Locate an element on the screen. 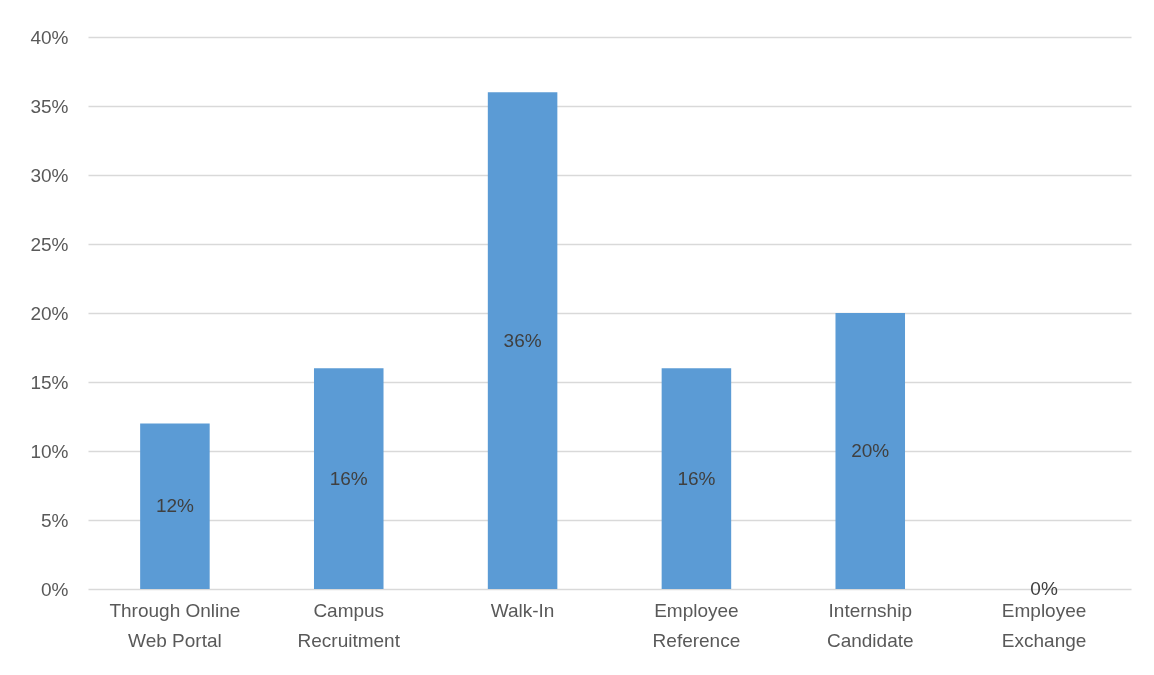 The image size is (1154, 675). y-tick-label: 0% is located at coordinates (55, 589).